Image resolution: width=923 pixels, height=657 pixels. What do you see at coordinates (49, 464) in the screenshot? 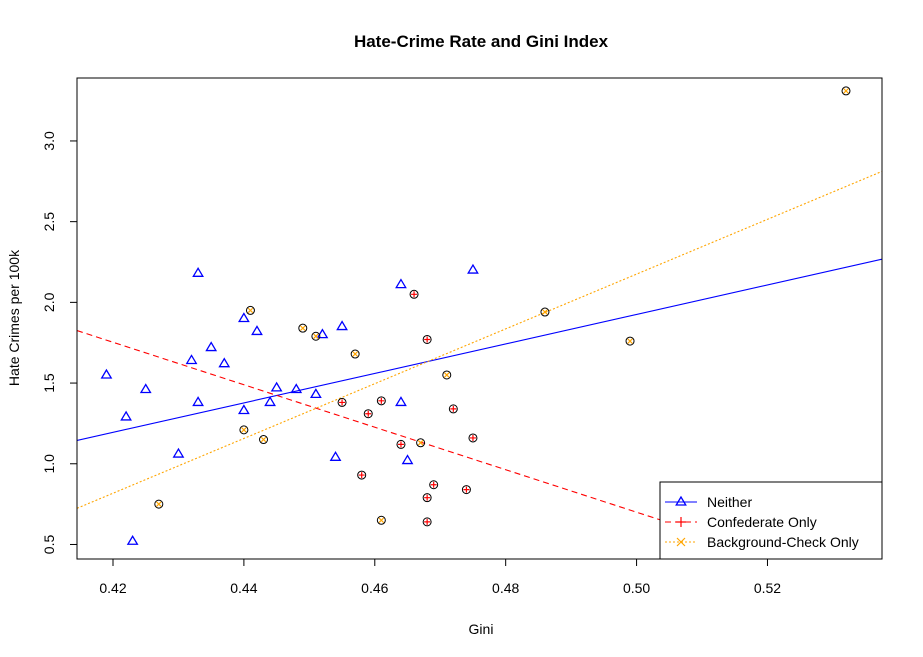
I see `y-tick-label: 1.0` at bounding box center [49, 464].